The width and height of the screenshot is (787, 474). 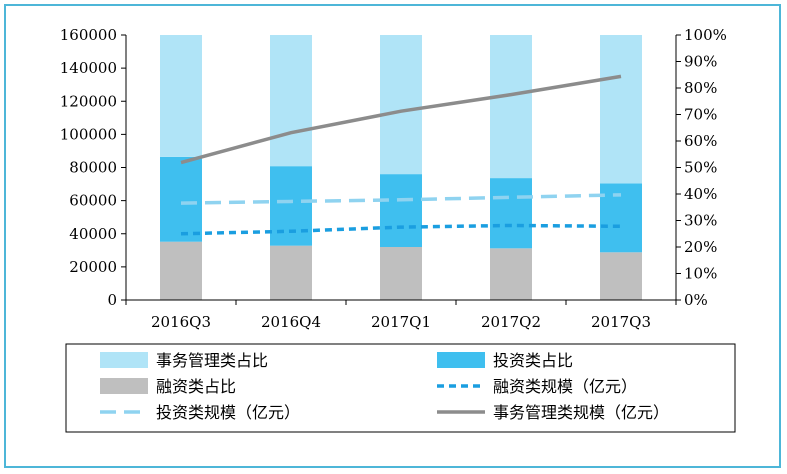 I want to click on tick-label-x: 2016Q3, so click(x=181, y=322).